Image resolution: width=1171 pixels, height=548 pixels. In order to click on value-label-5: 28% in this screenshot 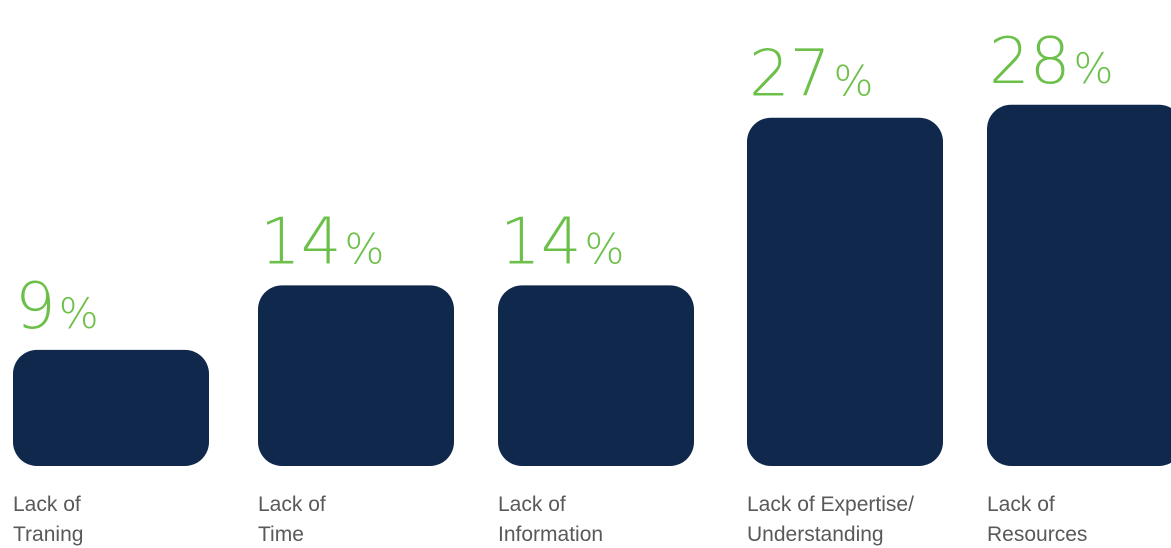, I will do `click(1051, 62)`.